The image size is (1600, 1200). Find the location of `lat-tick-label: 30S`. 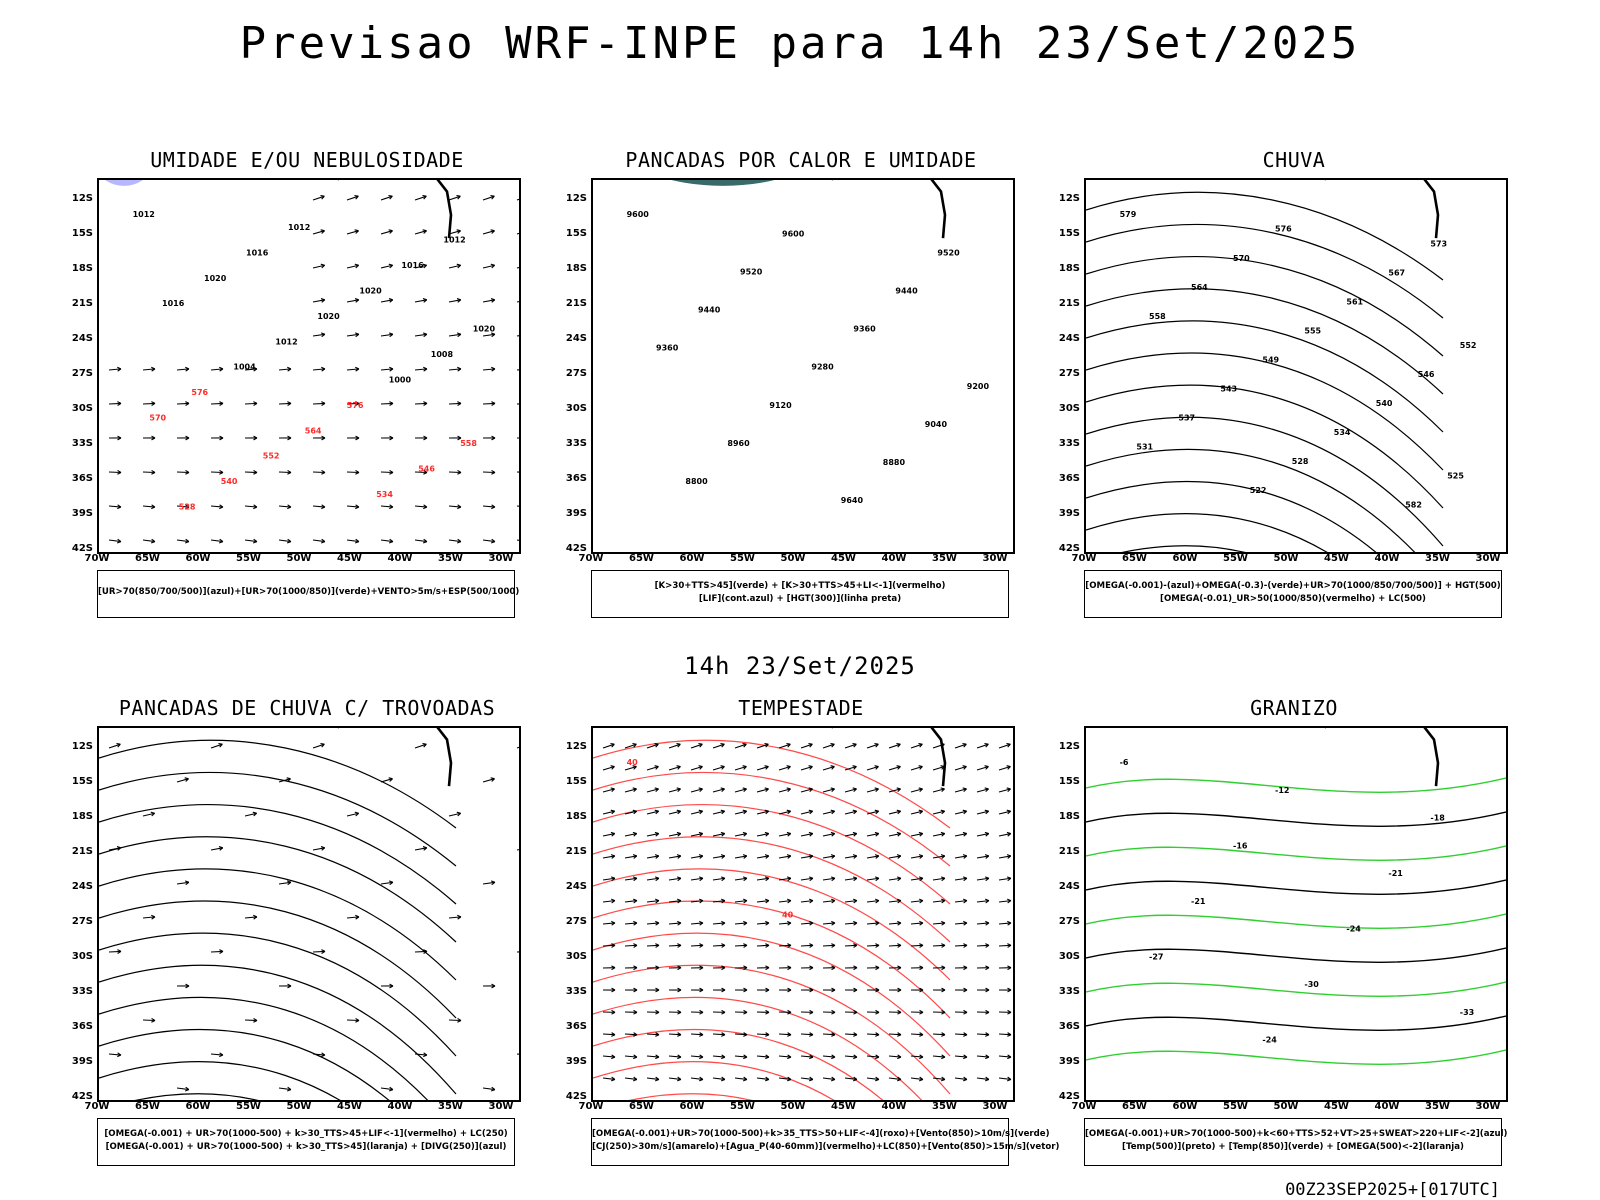

lat-tick-label: 30S is located at coordinates (82, 956).